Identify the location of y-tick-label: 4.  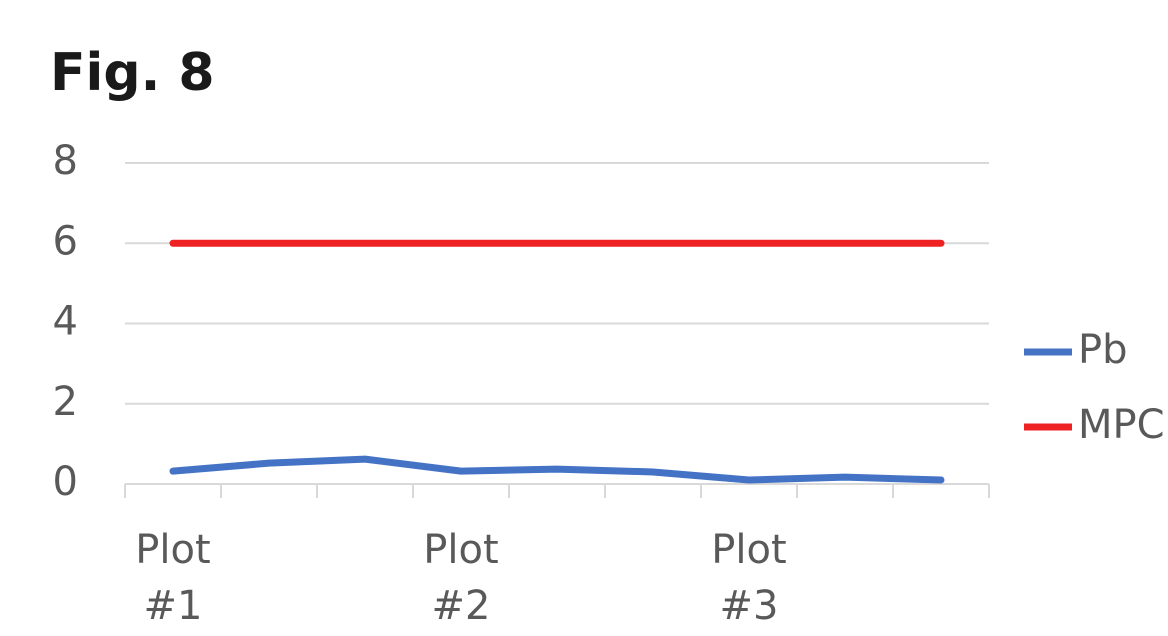
(65, 322).